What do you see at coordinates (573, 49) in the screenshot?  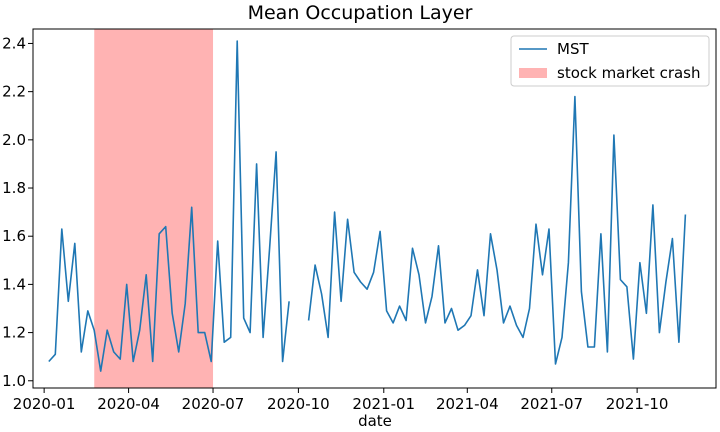 I see `legend-label-series: MST` at bounding box center [573, 49].